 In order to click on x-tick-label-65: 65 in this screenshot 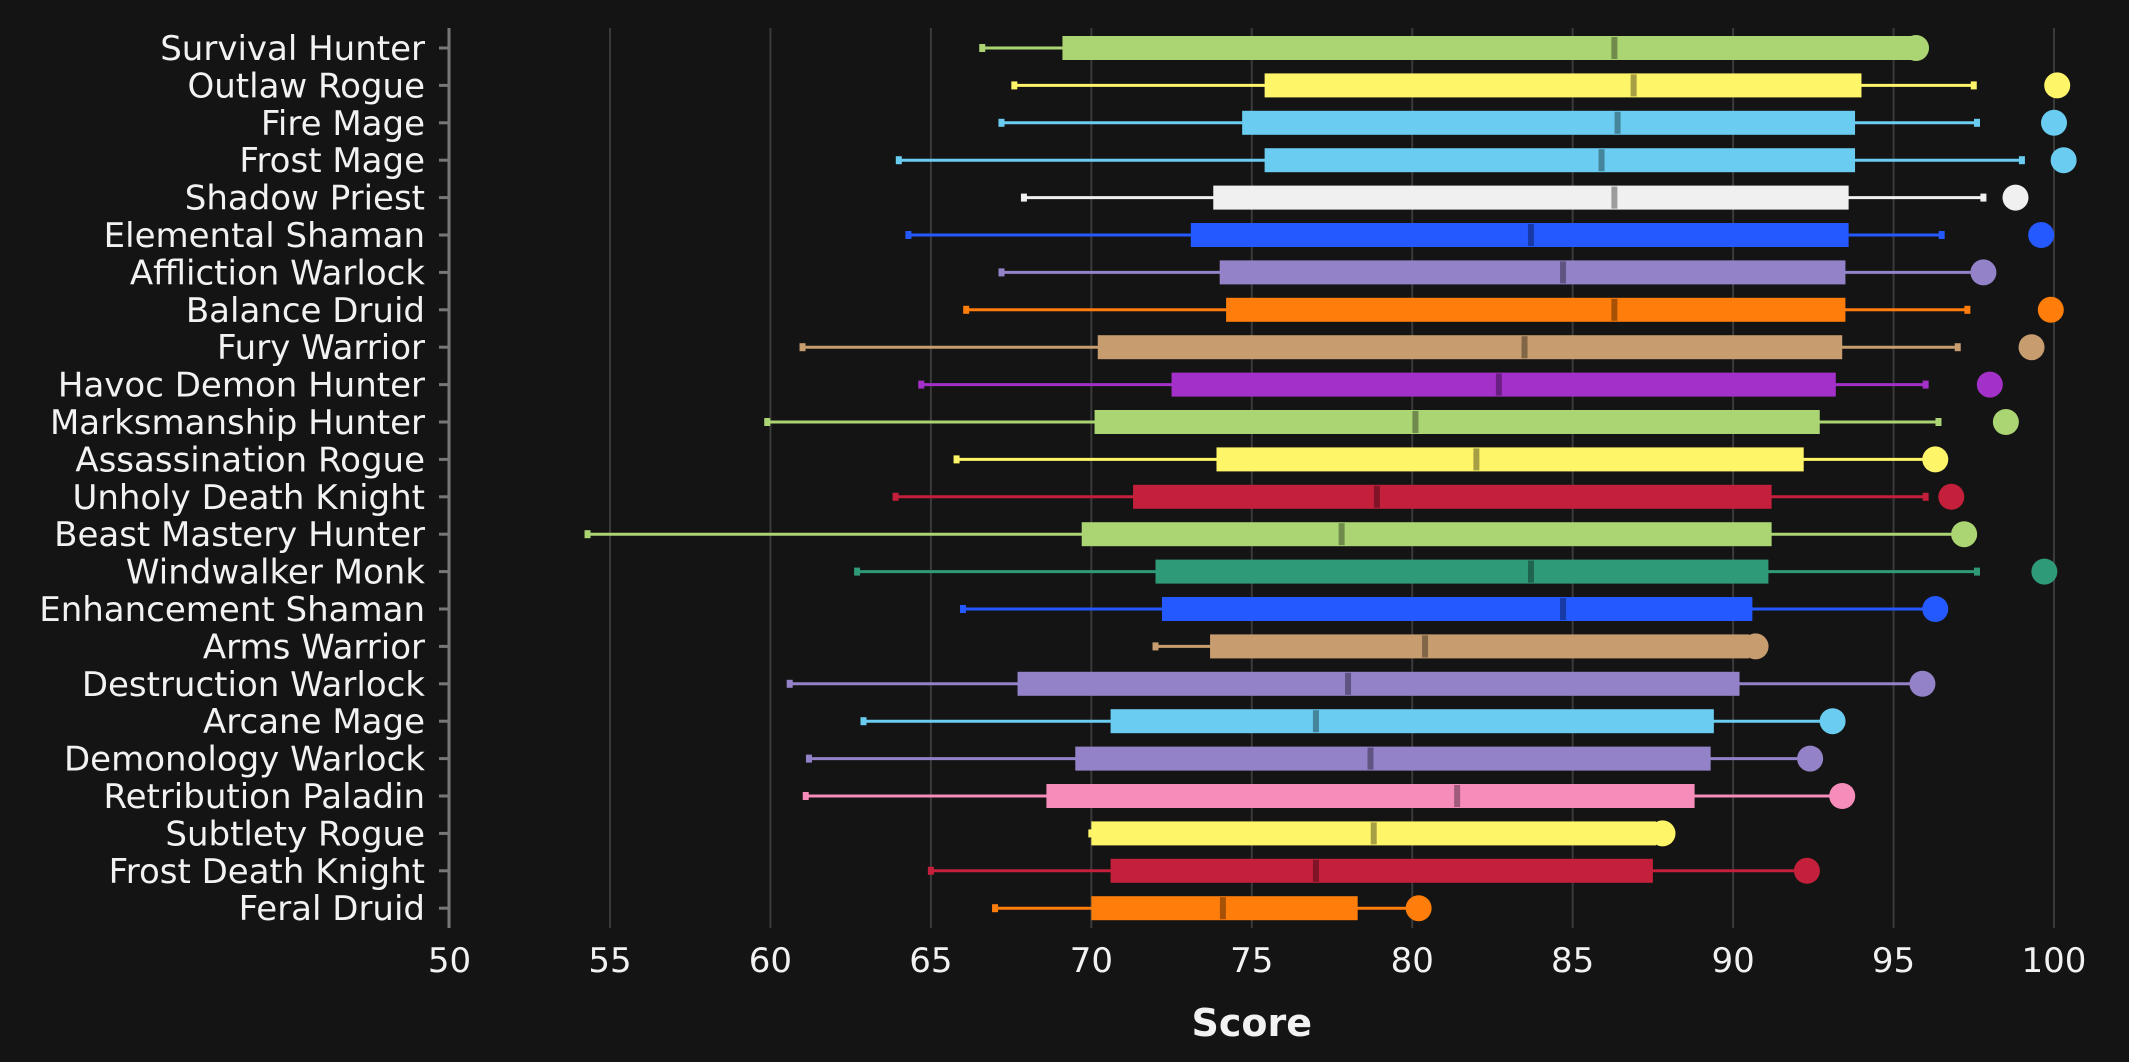, I will do `click(930, 961)`.